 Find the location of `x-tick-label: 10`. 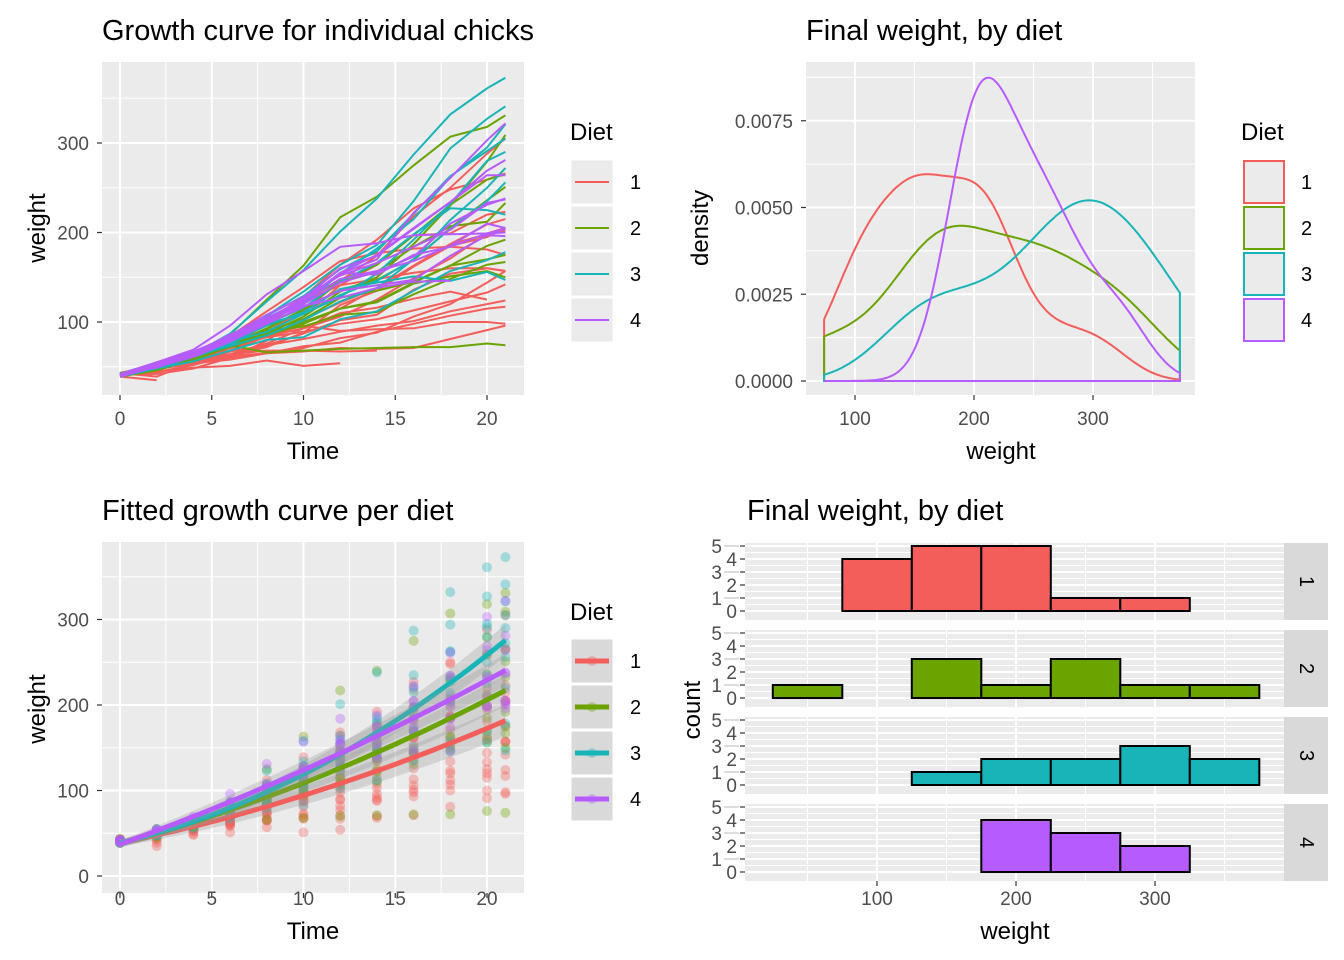

x-tick-label: 10 is located at coordinates (303, 899).